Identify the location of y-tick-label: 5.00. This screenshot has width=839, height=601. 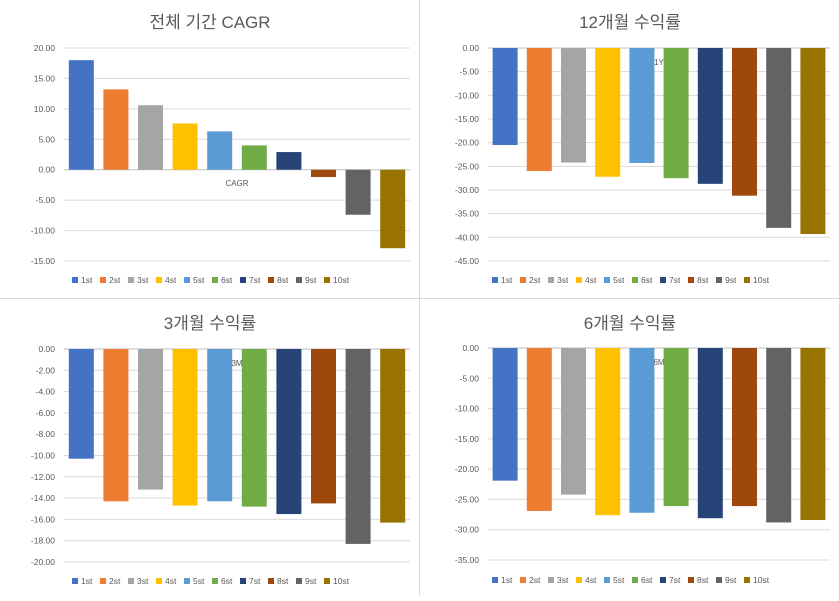
(46, 139).